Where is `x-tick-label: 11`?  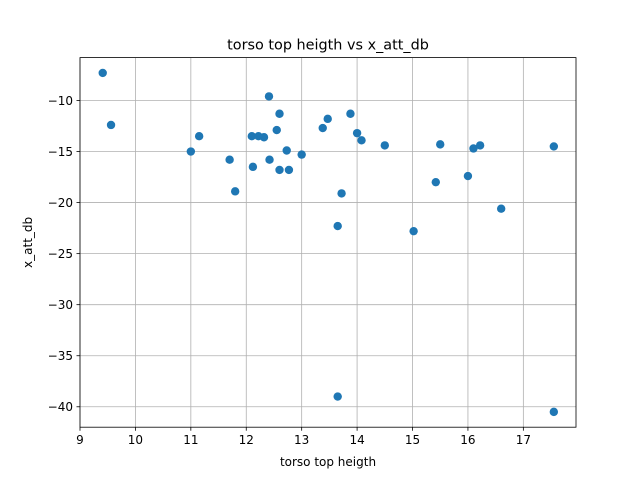 x-tick-label: 11 is located at coordinates (190, 440).